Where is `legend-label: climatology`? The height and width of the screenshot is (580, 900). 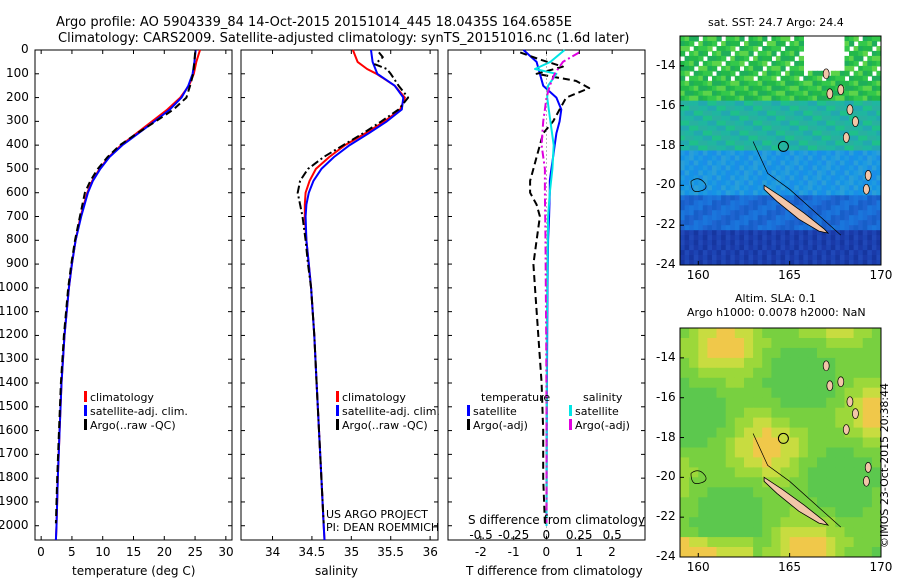 legend-label: climatology is located at coordinates (374, 397).